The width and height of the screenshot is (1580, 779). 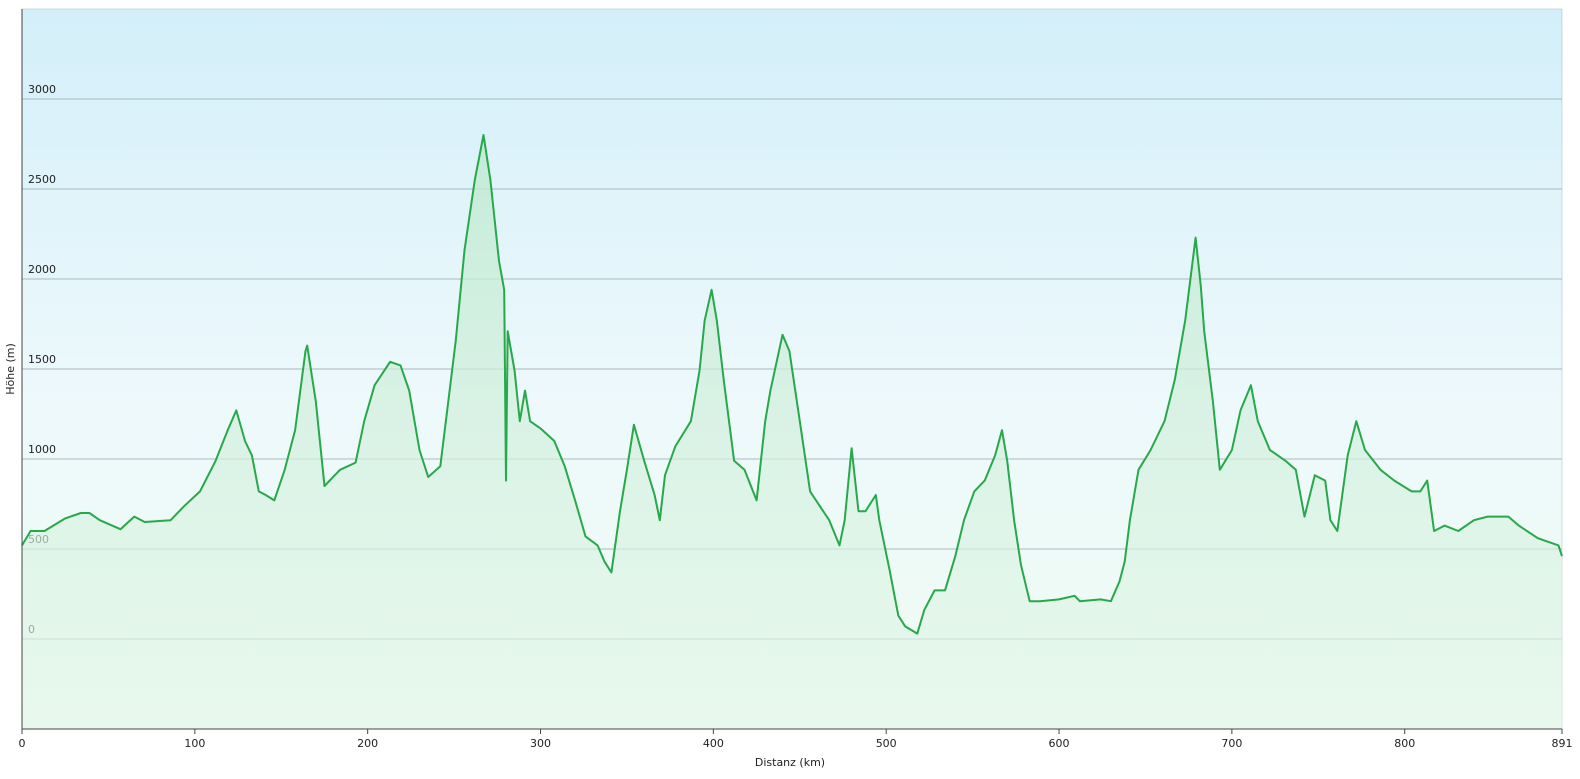 I want to click on x-tick-label: 800, so click(x=1404, y=743).